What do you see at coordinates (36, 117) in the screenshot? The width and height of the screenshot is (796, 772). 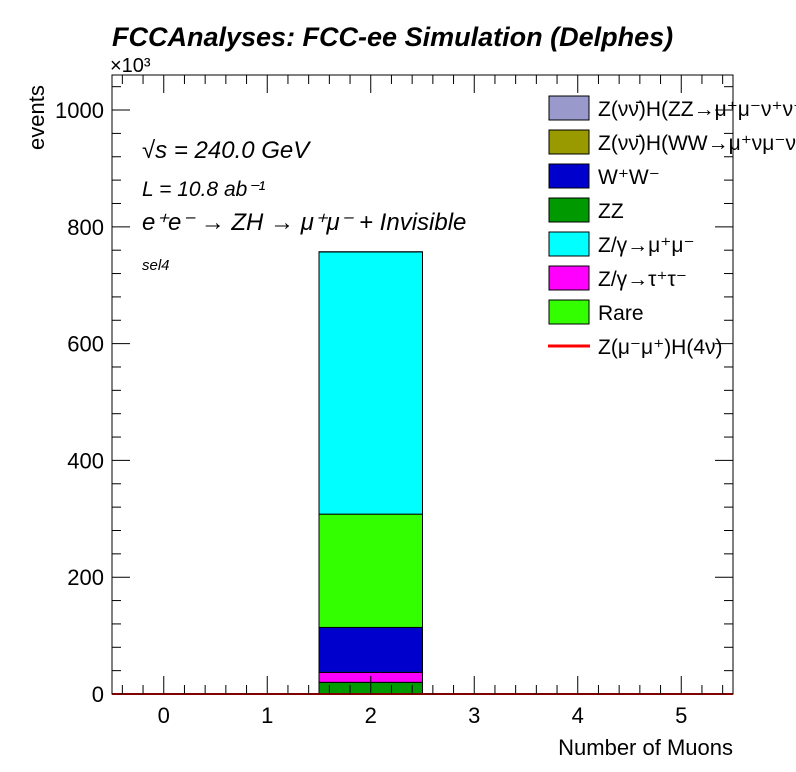 I see `y-axis-label: events` at bounding box center [36, 117].